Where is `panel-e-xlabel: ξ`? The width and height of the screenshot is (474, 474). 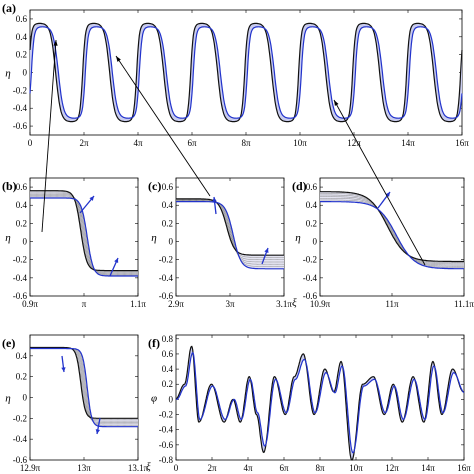
panel-e-xlabel: ξ is located at coordinates (148, 467).